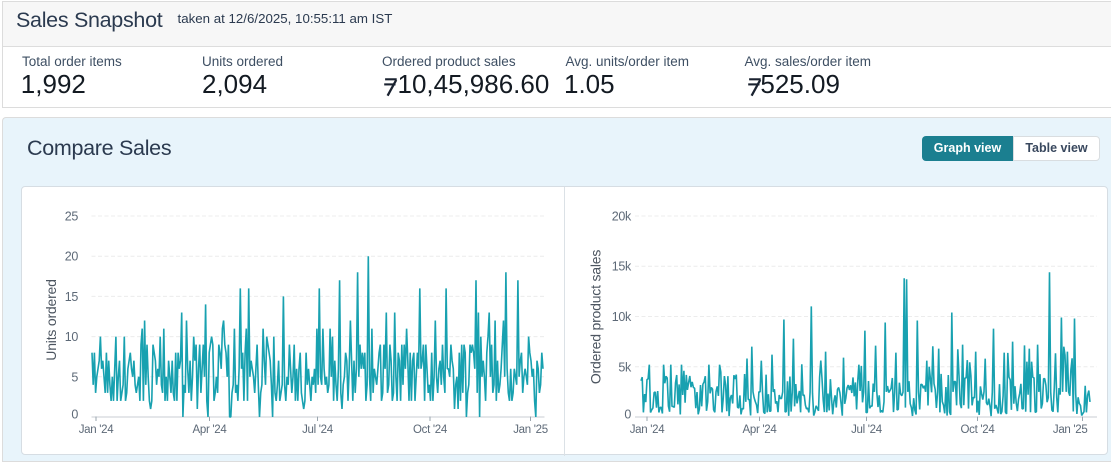 This screenshot has height=462, width=1111. What do you see at coordinates (622, 317) in the screenshot?
I see `svg-text: 10k` at bounding box center [622, 317].